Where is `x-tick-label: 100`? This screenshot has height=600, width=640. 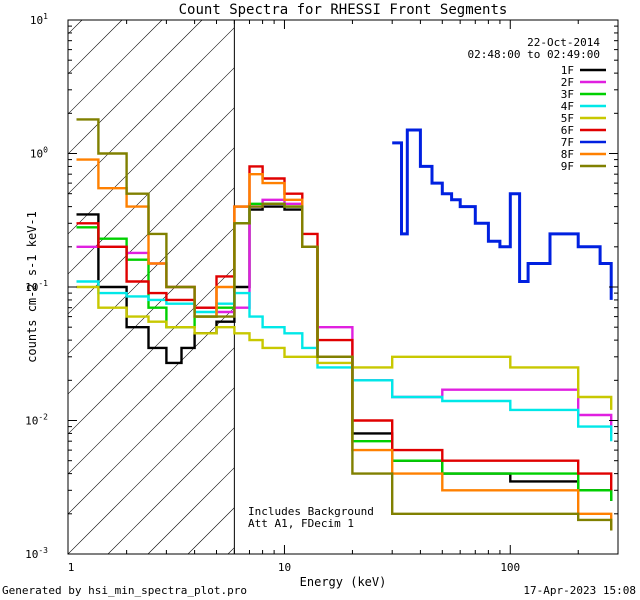
x-tick-label: 100 is located at coordinates (510, 567).